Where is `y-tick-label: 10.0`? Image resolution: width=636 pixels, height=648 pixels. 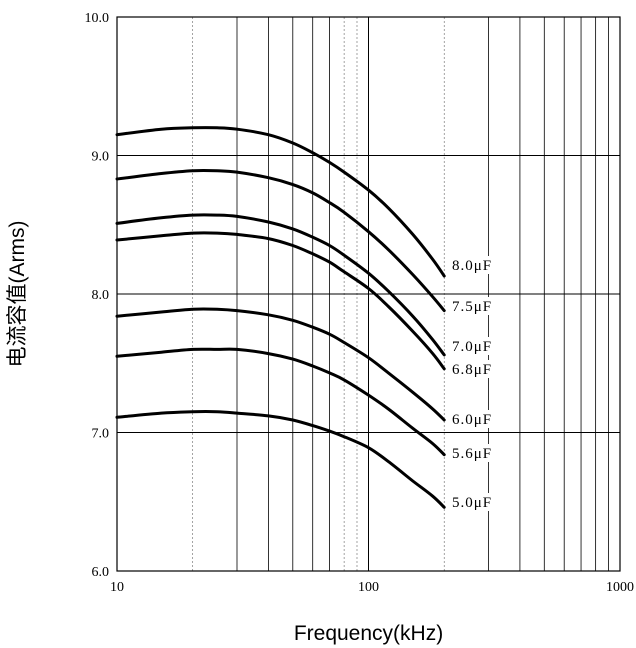
y-tick-label: 10.0 is located at coordinates (97, 18).